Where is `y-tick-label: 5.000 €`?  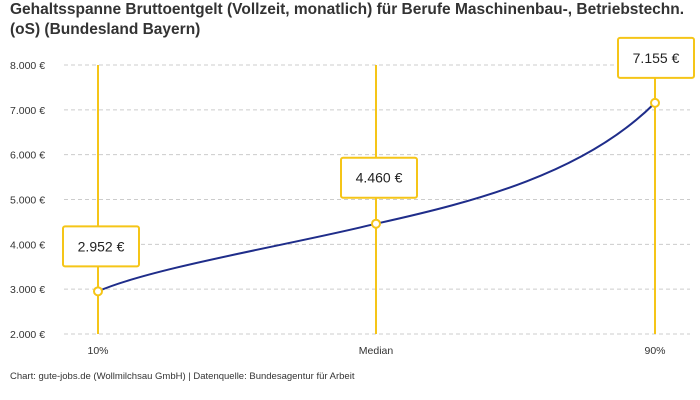
y-tick-label: 5.000 € is located at coordinates (27, 201).